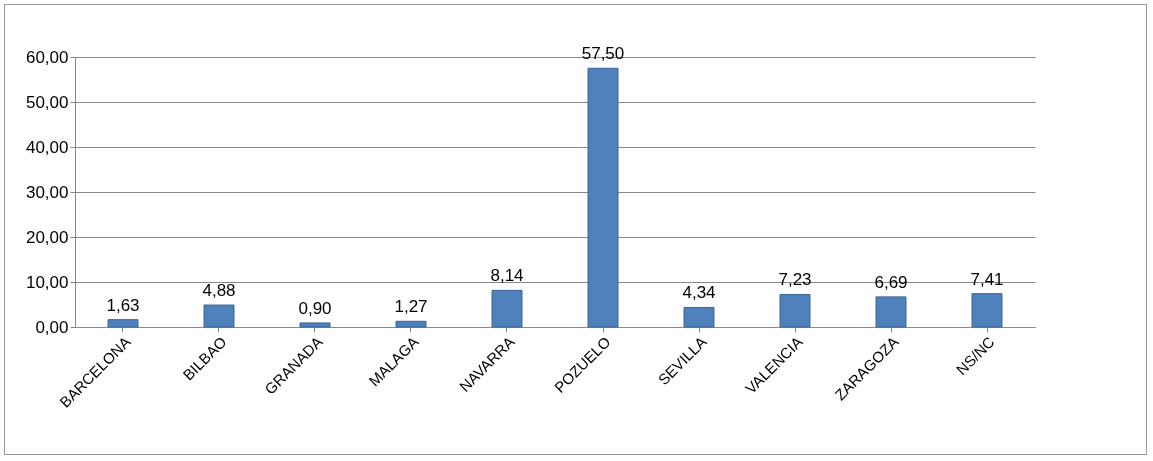  What do you see at coordinates (603, 54) in the screenshot?
I see `data-label: 57,50` at bounding box center [603, 54].